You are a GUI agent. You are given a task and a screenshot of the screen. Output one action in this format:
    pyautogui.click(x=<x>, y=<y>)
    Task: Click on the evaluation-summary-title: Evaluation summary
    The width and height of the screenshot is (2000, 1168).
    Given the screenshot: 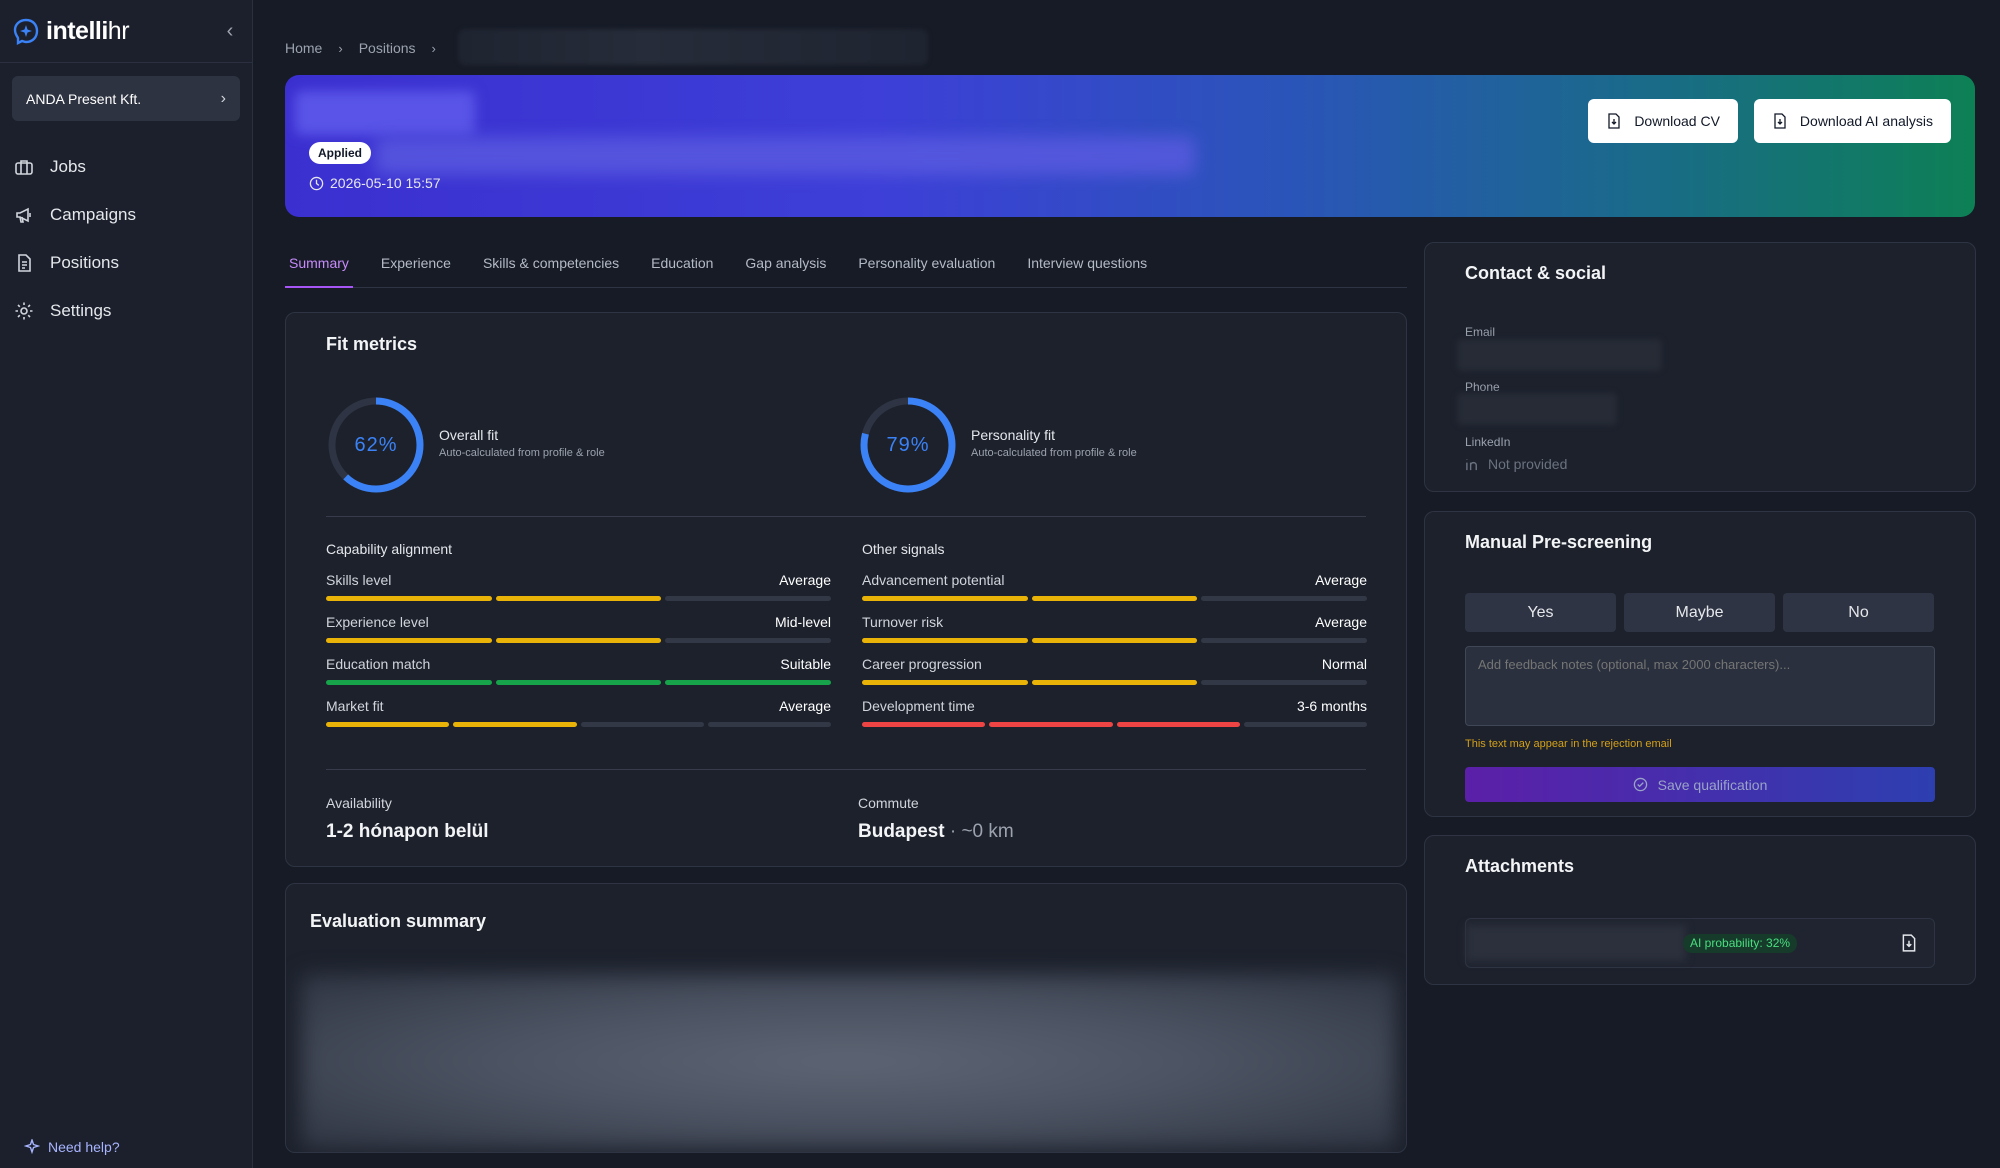 What is the action you would take?
    pyautogui.click(x=398, y=921)
    